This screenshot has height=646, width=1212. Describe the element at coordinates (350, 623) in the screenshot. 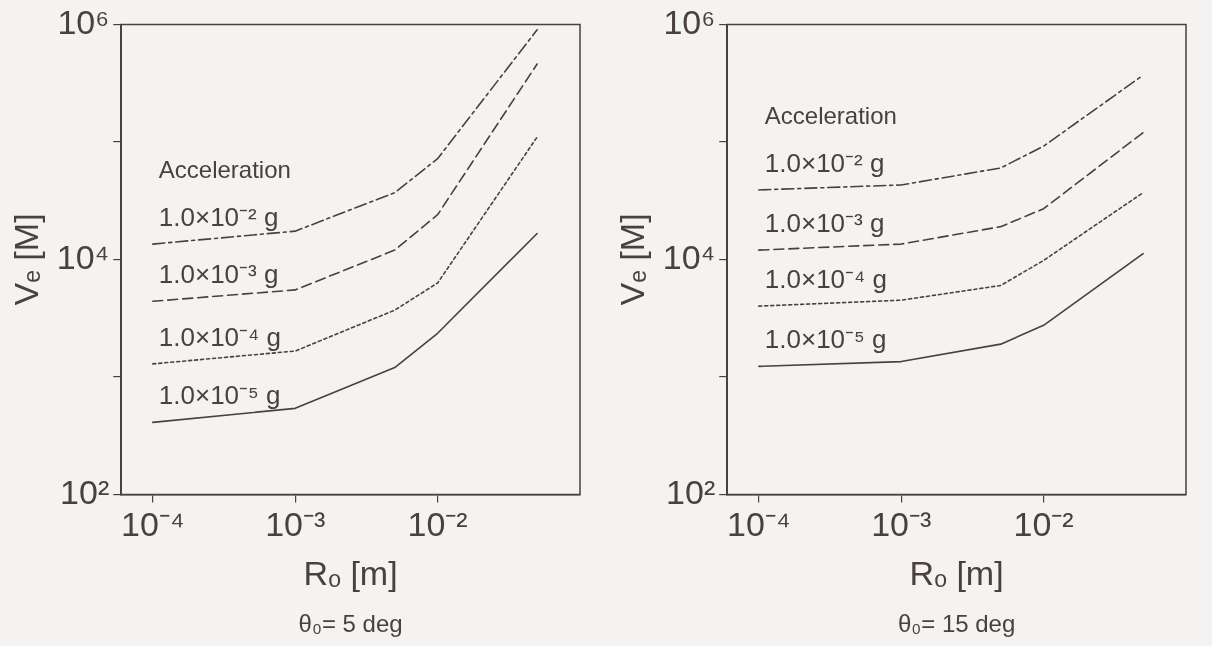

I see `text: θ₀= 5 deg` at that location.